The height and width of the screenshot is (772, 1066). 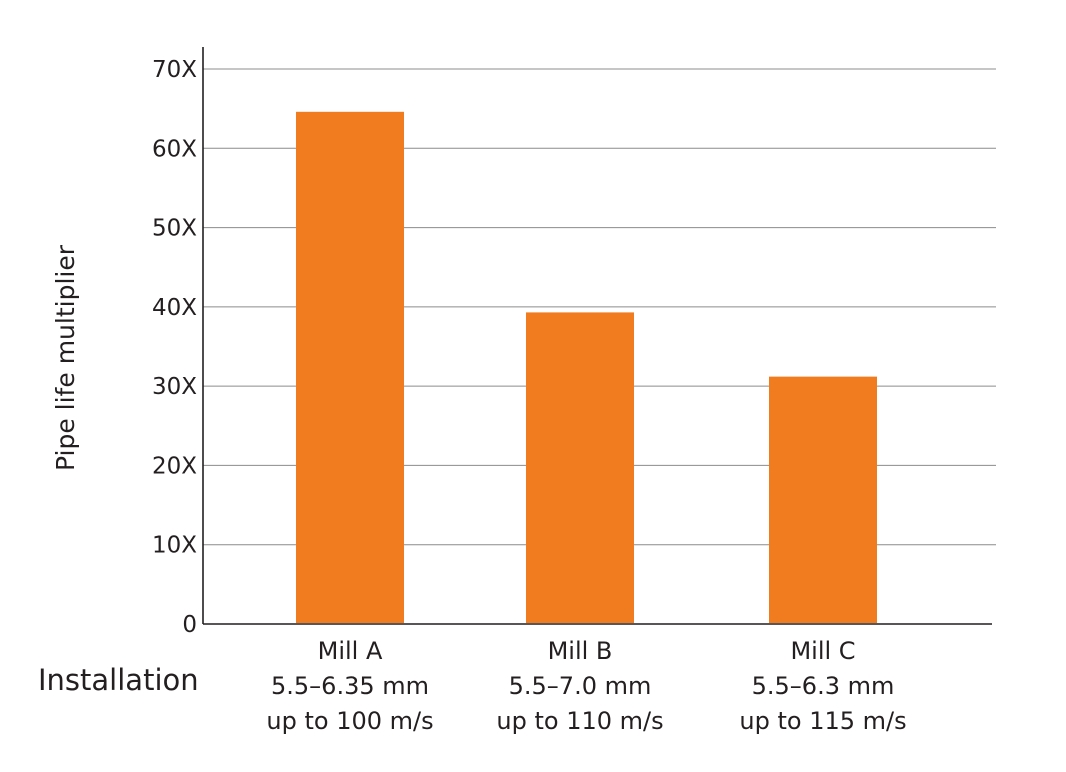 I want to click on x-tick-label: Mill C 5.5–6.3 mm up to 115 m/s, so click(x=822, y=686).